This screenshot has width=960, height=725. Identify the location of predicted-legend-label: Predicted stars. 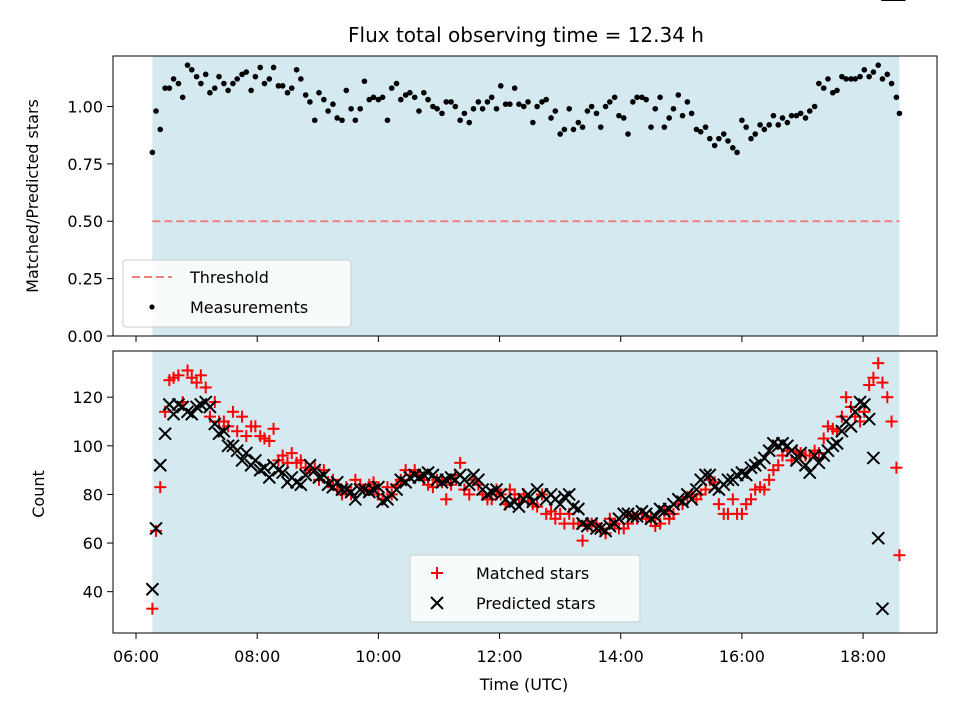
(536, 603).